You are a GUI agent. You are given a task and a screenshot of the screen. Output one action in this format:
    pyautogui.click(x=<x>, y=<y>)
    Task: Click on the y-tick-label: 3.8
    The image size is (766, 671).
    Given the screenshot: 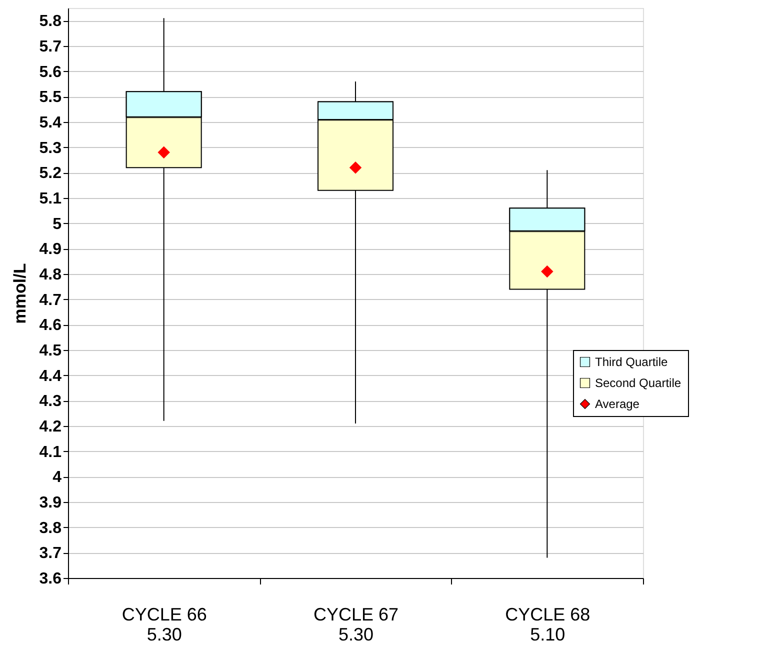 What is the action you would take?
    pyautogui.click(x=50, y=528)
    